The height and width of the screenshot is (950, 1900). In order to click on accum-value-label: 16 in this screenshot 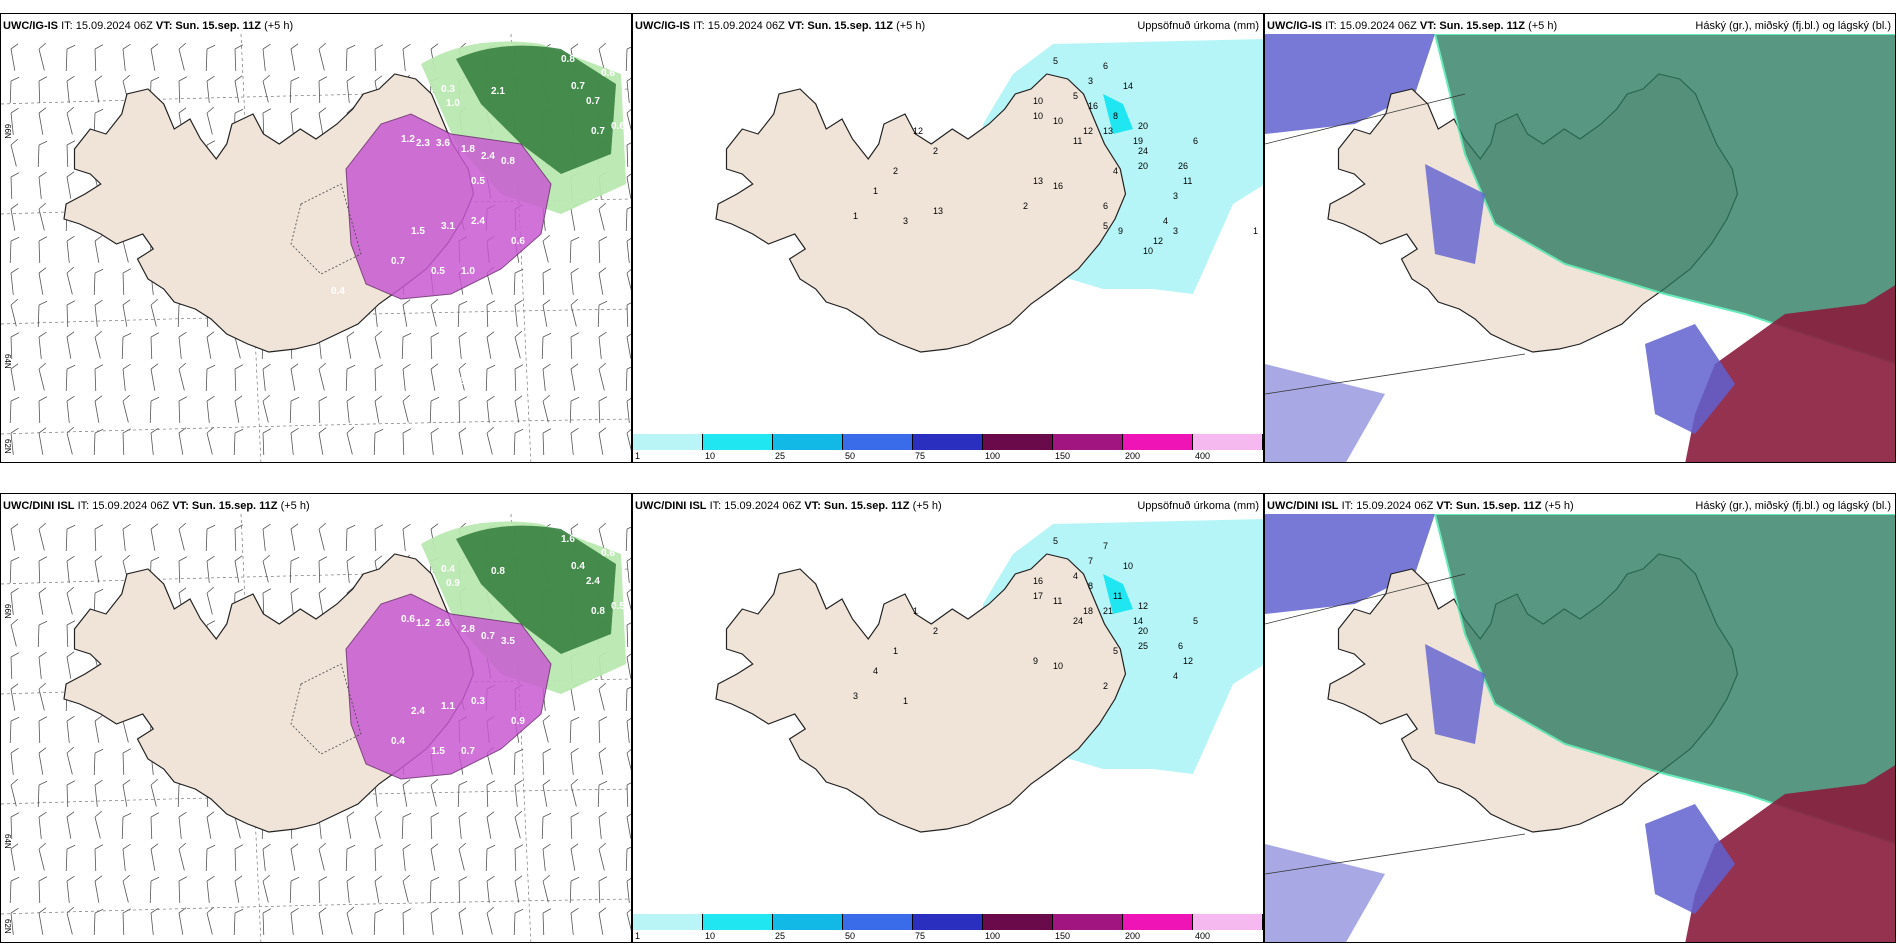, I will do `click(1038, 581)`.